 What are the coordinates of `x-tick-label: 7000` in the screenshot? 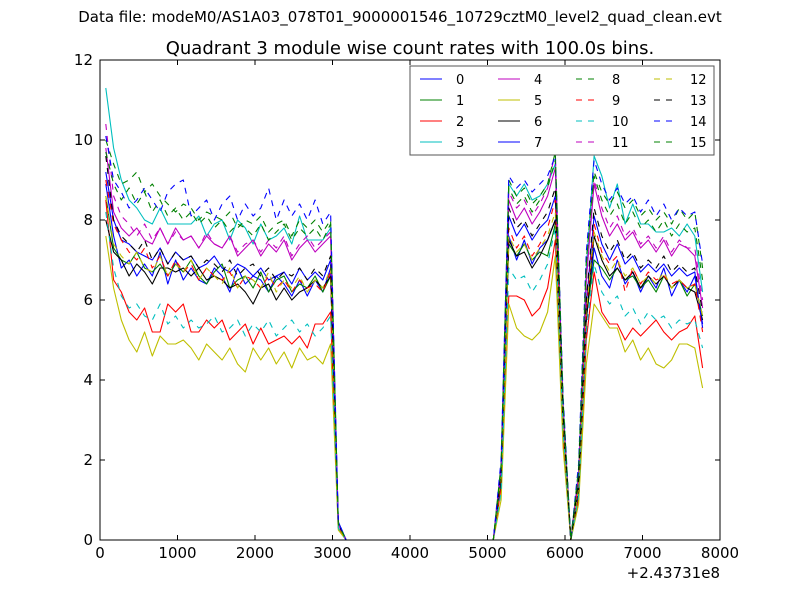 It's located at (642, 553).